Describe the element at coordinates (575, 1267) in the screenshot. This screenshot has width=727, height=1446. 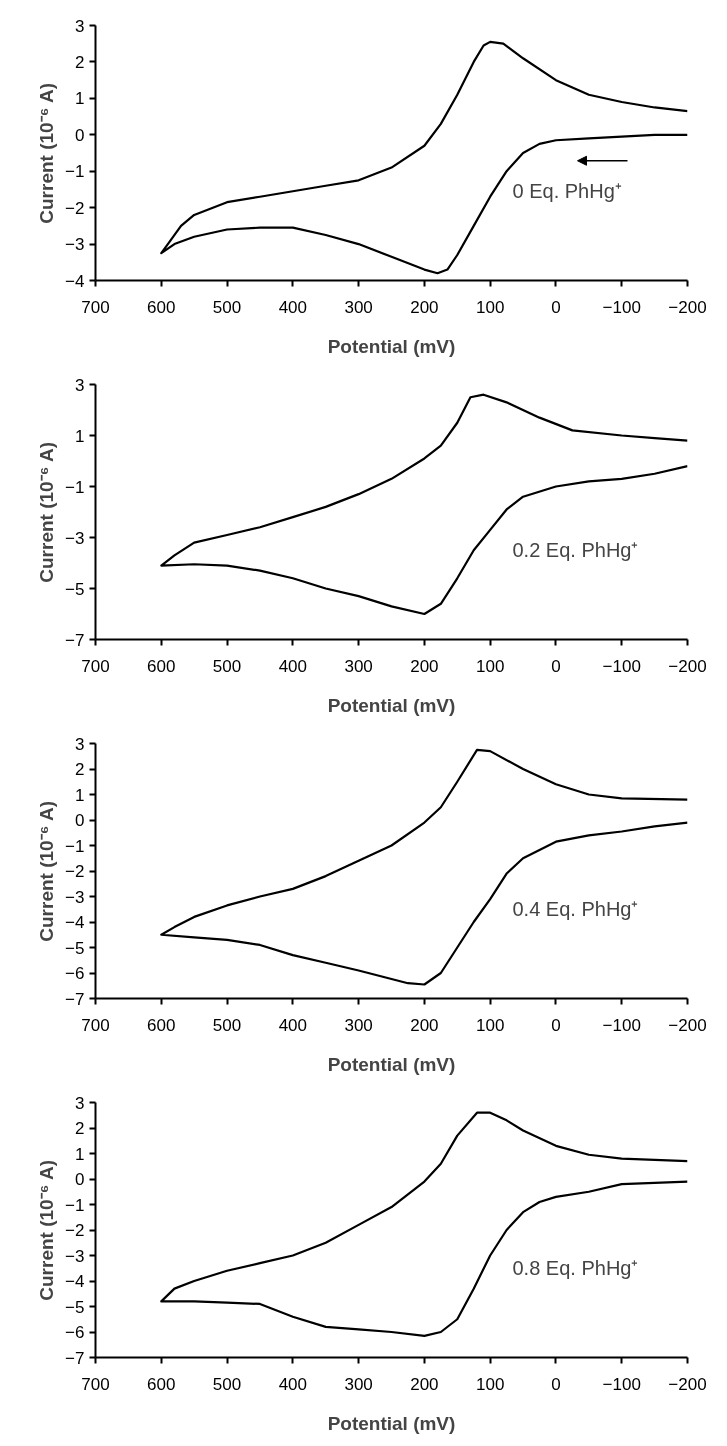
I see `annotation: 0.8 Eq. PhHg⁺` at that location.